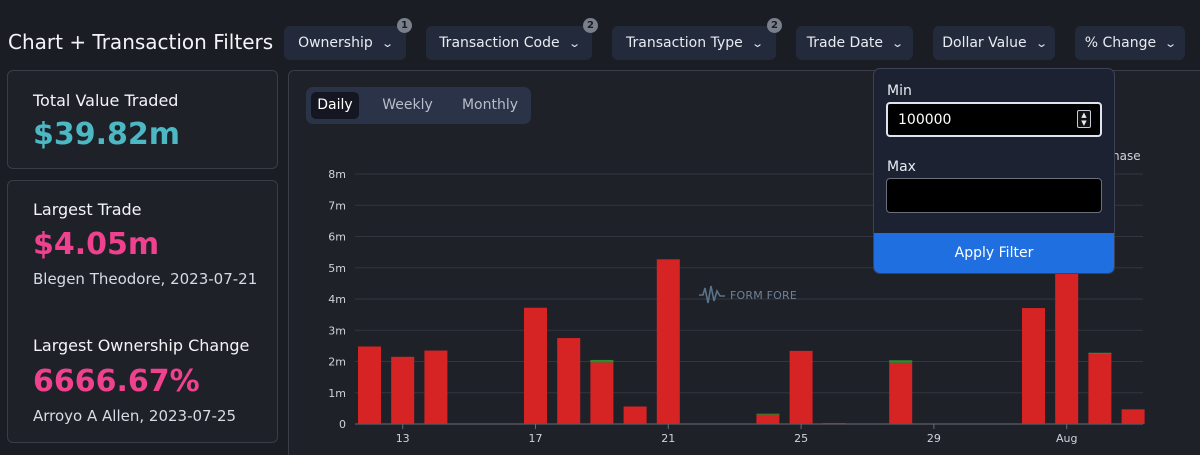  What do you see at coordinates (116, 381) in the screenshot?
I see `largest-ownership-amount: 6666.67%` at bounding box center [116, 381].